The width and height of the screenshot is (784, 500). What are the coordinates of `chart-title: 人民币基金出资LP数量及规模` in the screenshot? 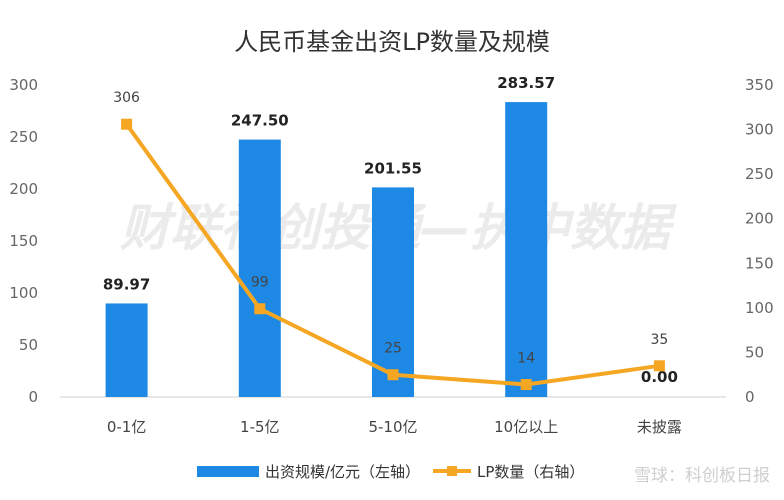 It's located at (392, 42).